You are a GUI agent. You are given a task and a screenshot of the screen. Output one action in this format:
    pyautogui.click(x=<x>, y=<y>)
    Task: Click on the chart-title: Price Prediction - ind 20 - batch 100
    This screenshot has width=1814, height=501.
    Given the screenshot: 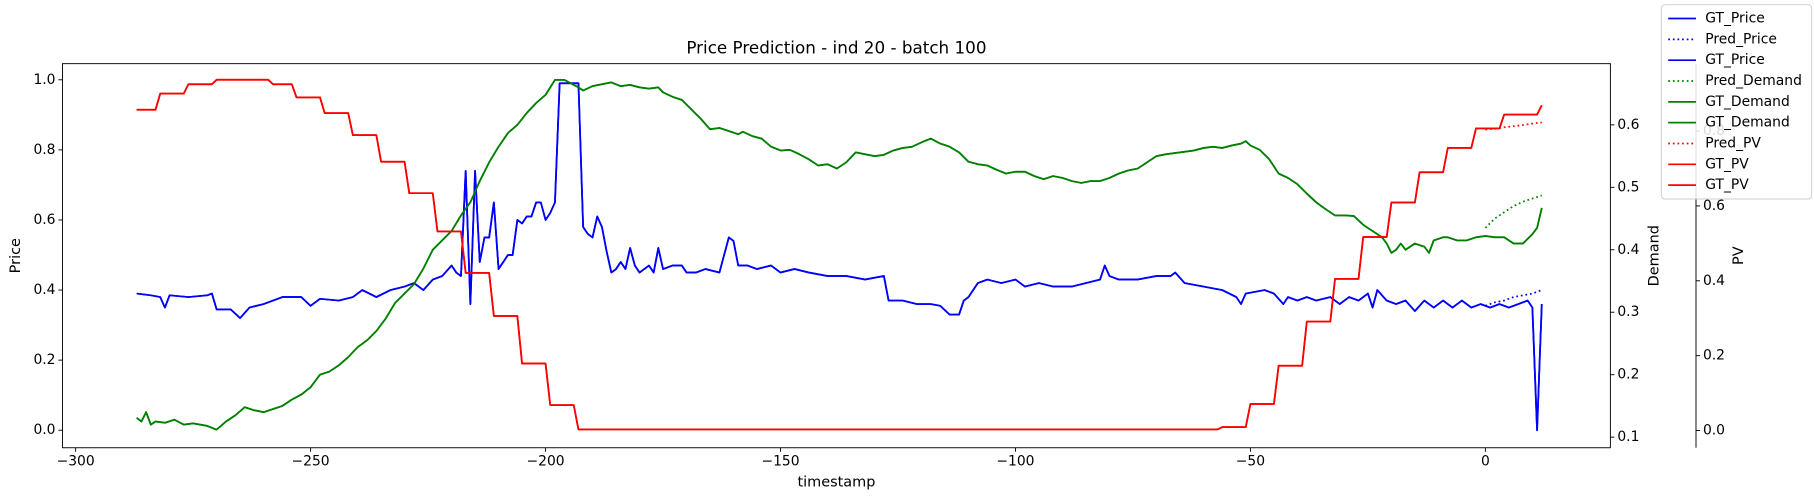 What is the action you would take?
    pyautogui.click(x=836, y=48)
    